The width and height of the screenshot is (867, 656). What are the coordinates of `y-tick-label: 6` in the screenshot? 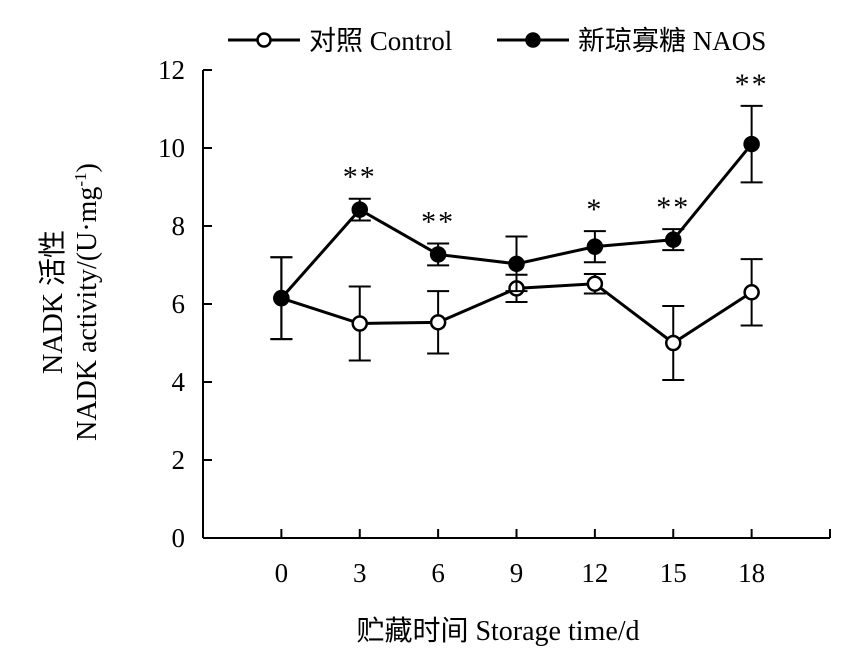 It's located at (179, 304).